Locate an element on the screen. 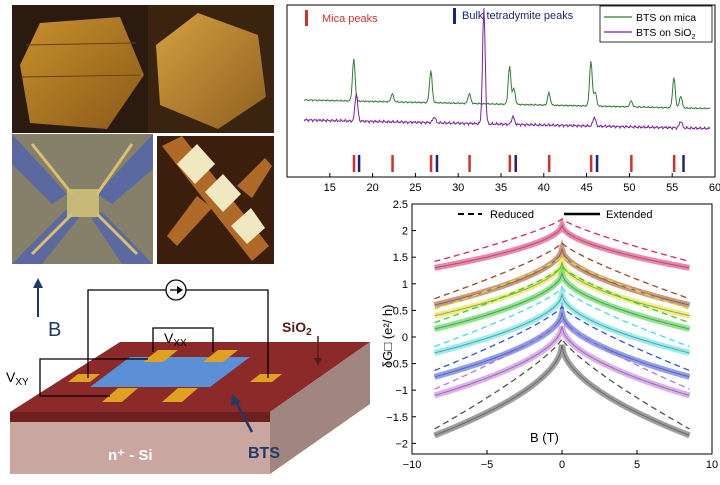  xrd-tick-label: 35 is located at coordinates (501, 188).